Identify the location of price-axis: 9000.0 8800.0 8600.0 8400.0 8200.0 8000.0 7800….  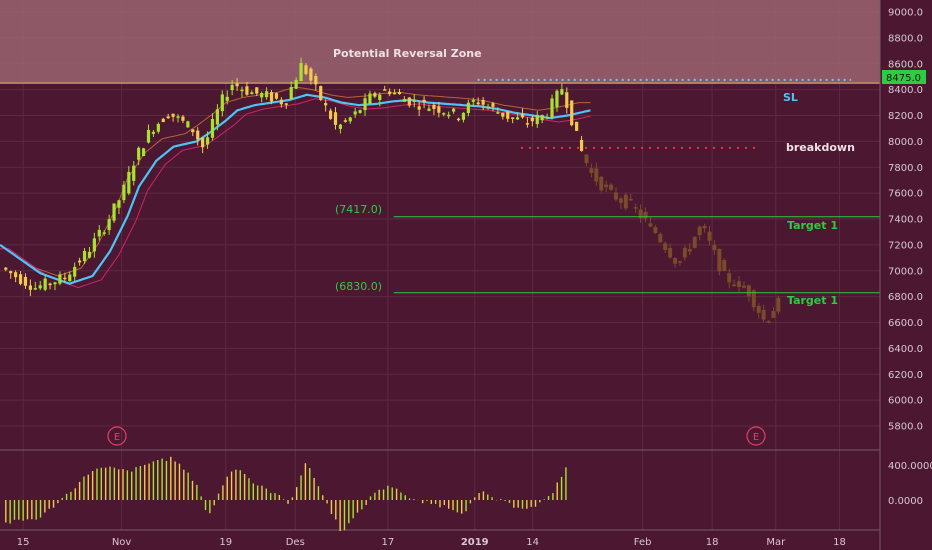
(905, 220).